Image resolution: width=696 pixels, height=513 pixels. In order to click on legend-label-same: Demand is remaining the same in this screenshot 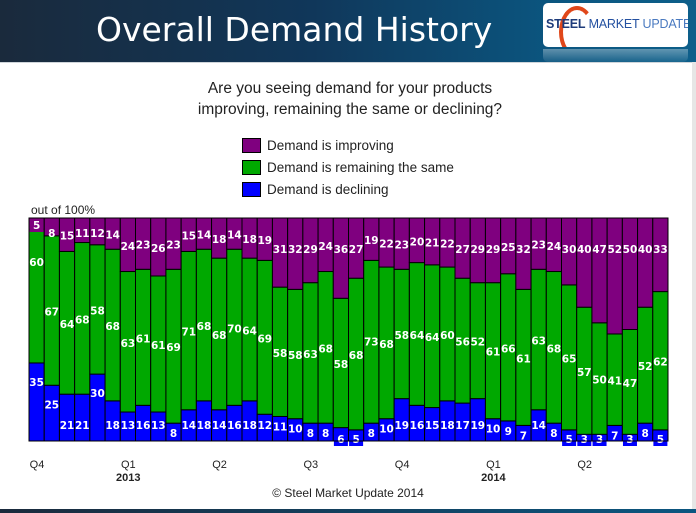, I will do `click(360, 167)`.